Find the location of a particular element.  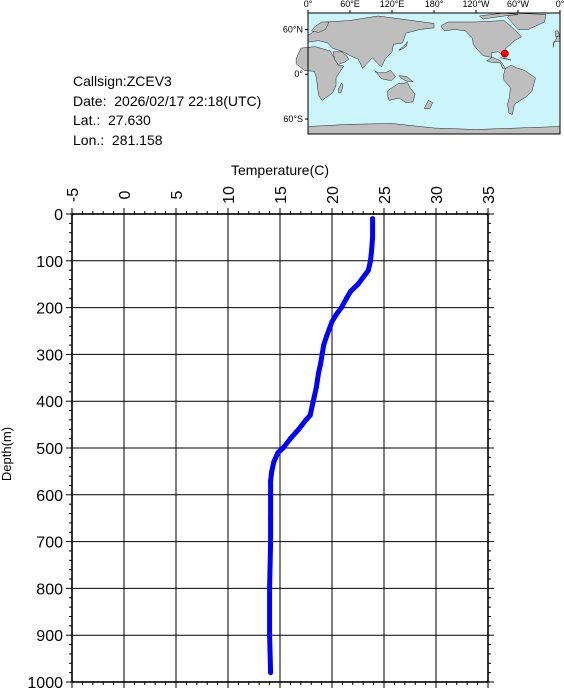

location-marker is located at coordinates (504, 53).